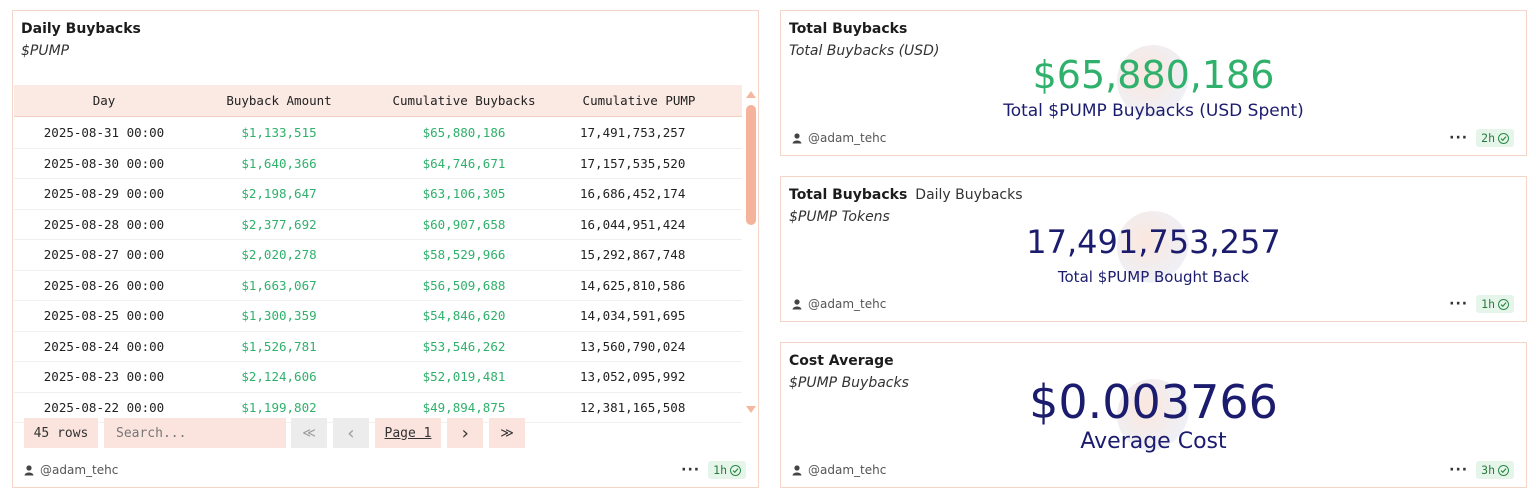  What do you see at coordinates (104, 377) in the screenshot?
I see `cell-day: 2025-08-23 00:00` at bounding box center [104, 377].